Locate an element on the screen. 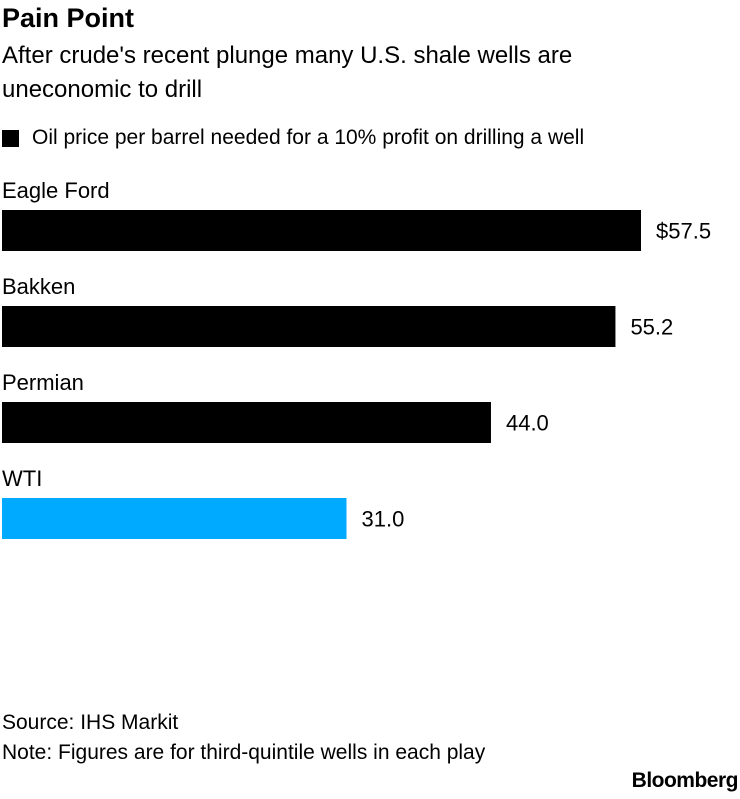 The width and height of the screenshot is (740, 799). bar-eagle-ford is located at coordinates (321, 230).